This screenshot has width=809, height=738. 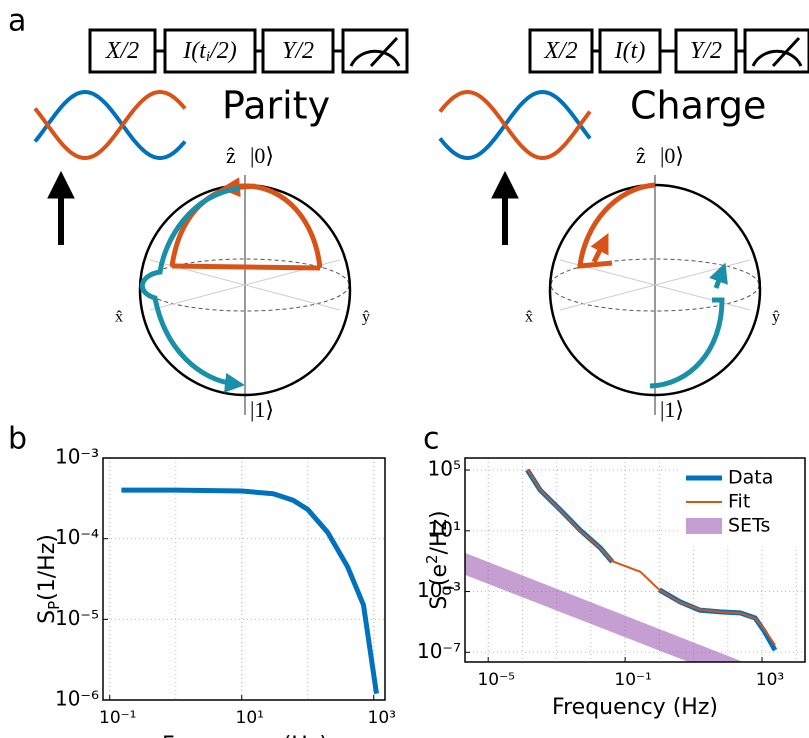 I want to click on y-axis-label: Sq(e2/Hz), so click(x=439, y=559).